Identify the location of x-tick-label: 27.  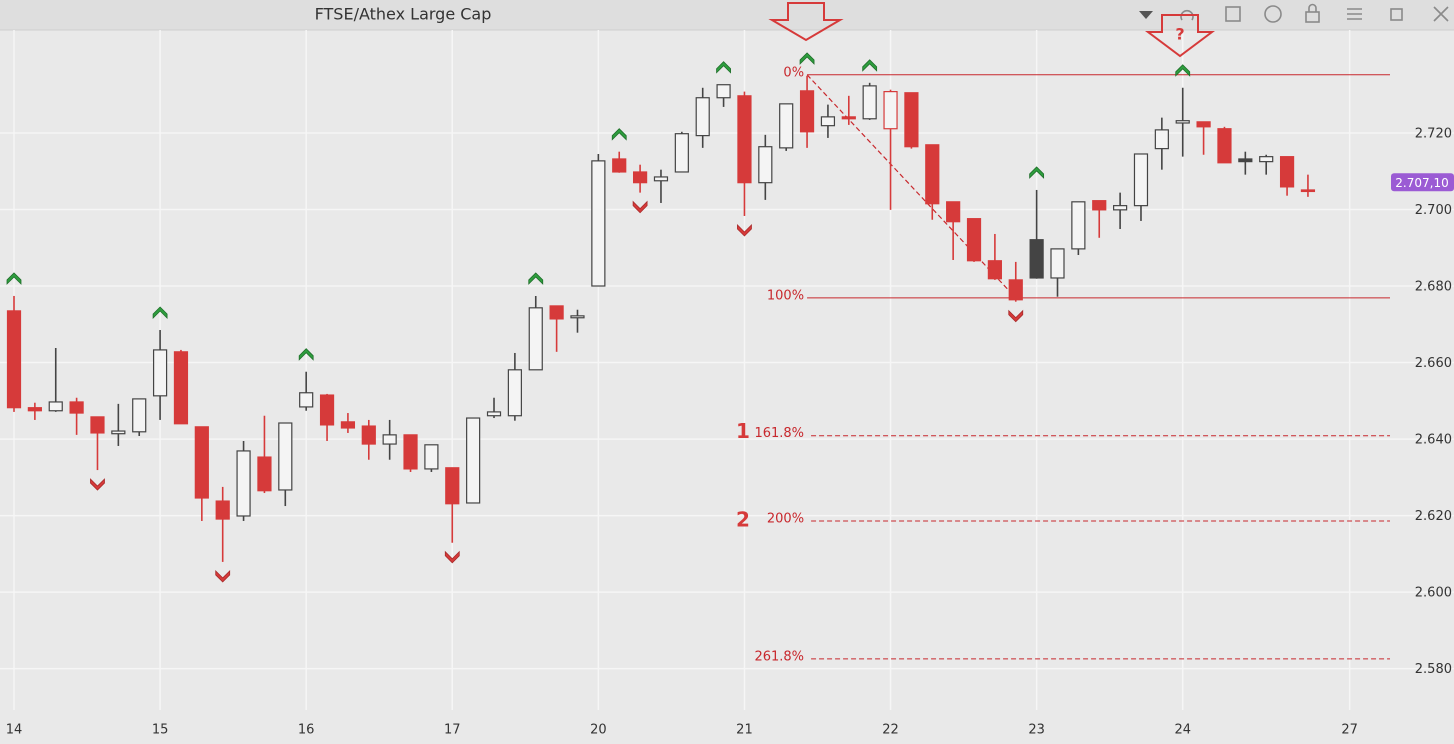
(1349, 730).